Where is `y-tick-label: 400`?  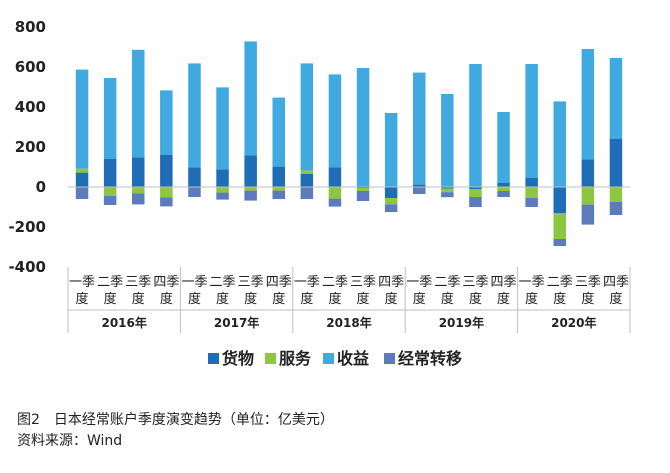 y-tick-label: 400 is located at coordinates (30, 107).